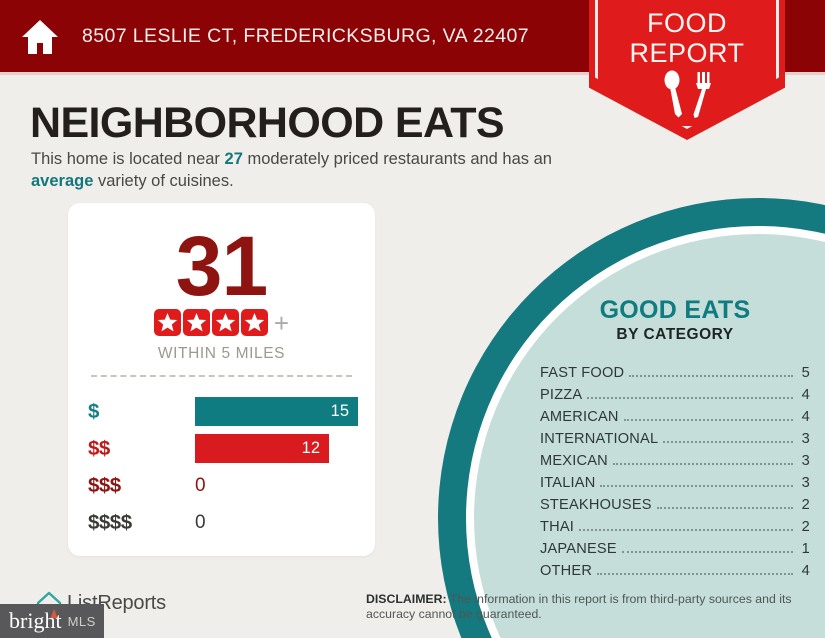  I want to click on price-tier-row: $$$ 0, so click(221, 485).